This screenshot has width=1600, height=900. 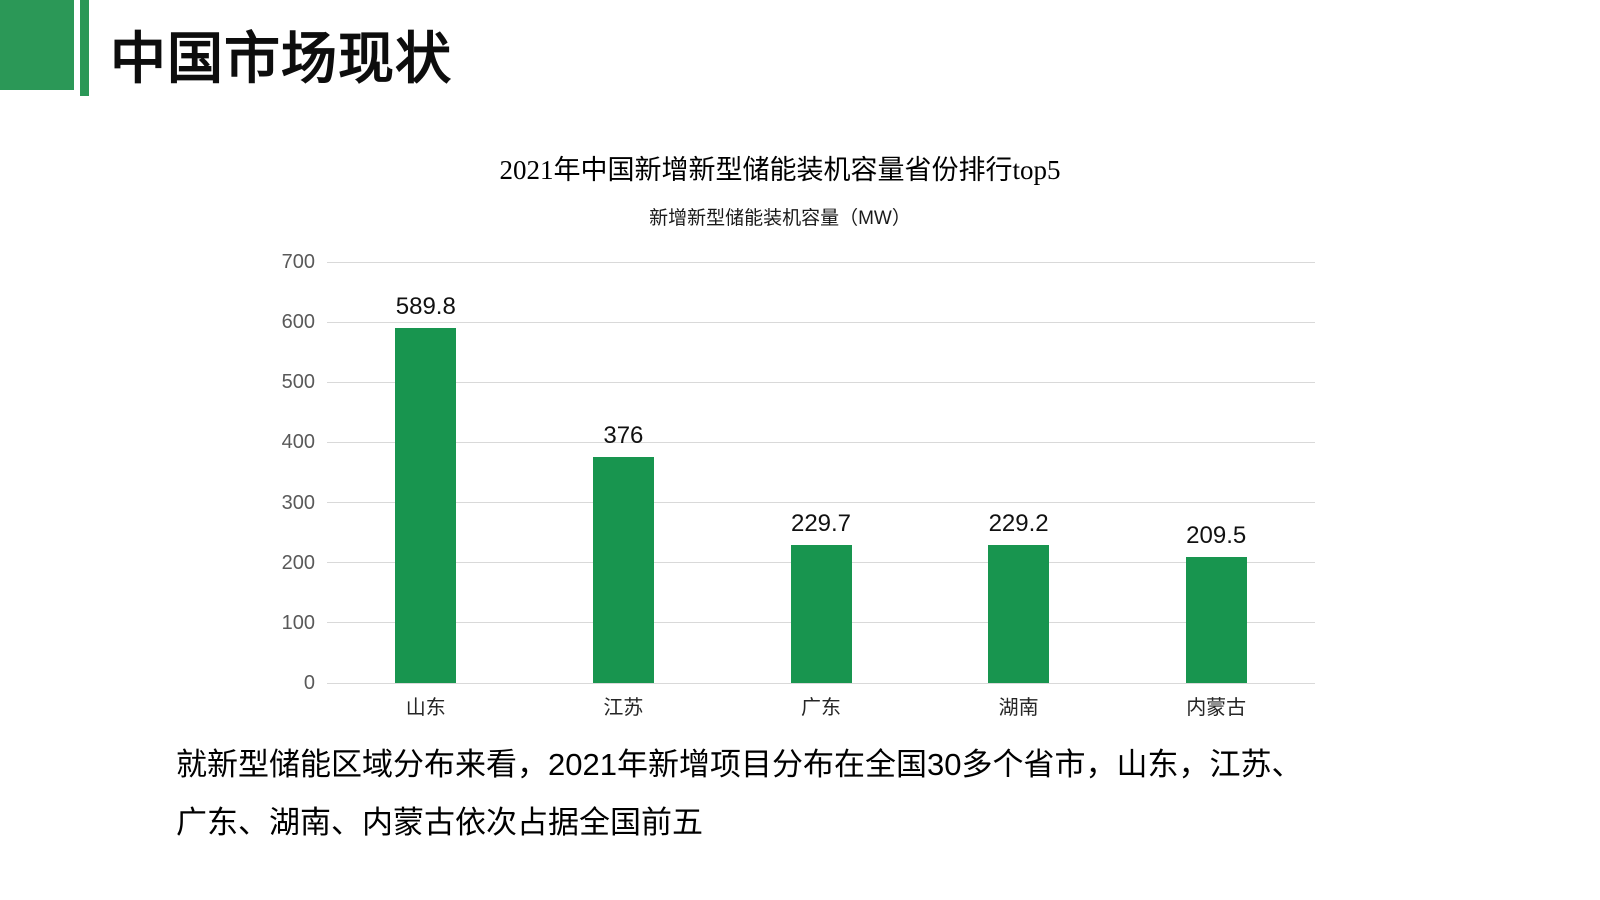 What do you see at coordinates (281, 58) in the screenshot?
I see `page-title: 中国市场现状` at bounding box center [281, 58].